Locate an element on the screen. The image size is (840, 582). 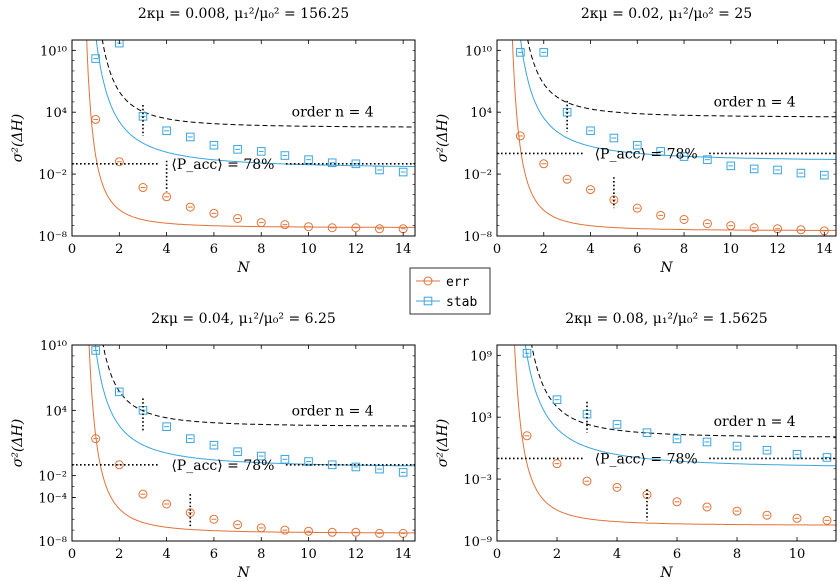
legend-label-stab: stab is located at coordinates (461, 302).